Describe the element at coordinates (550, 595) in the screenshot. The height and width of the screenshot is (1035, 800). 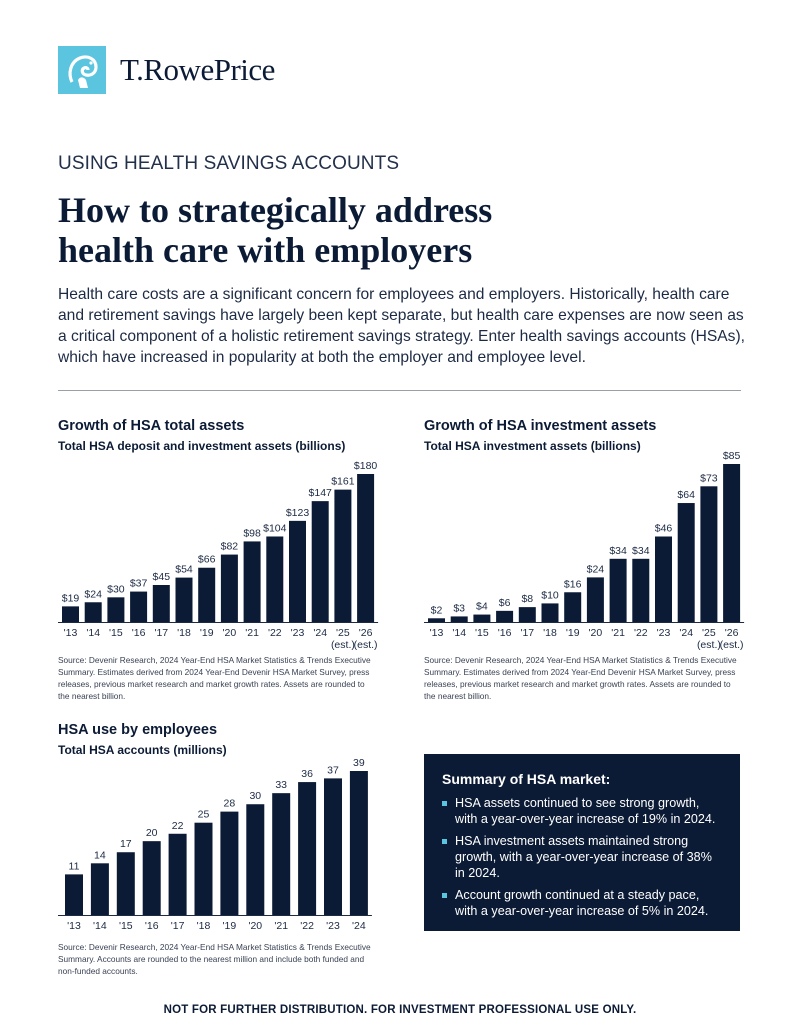
I see `data-label: $10` at that location.